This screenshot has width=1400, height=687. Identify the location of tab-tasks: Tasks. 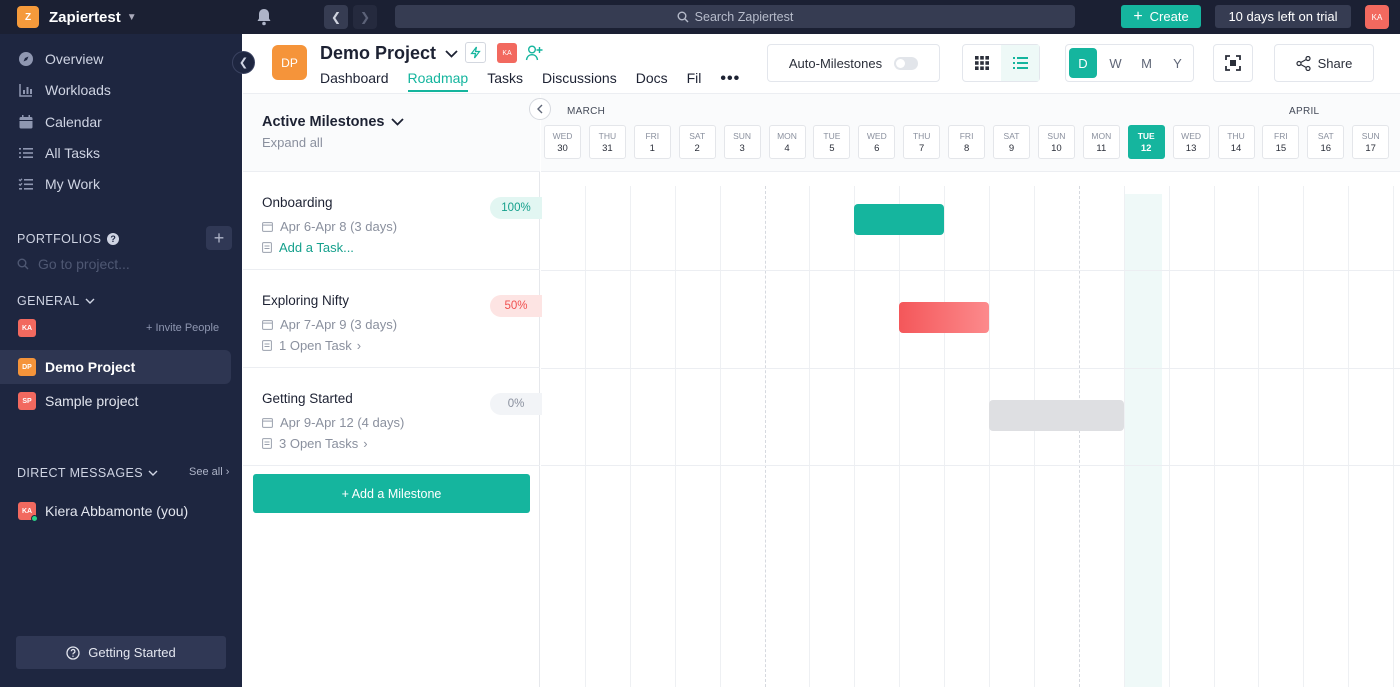
(505, 78).